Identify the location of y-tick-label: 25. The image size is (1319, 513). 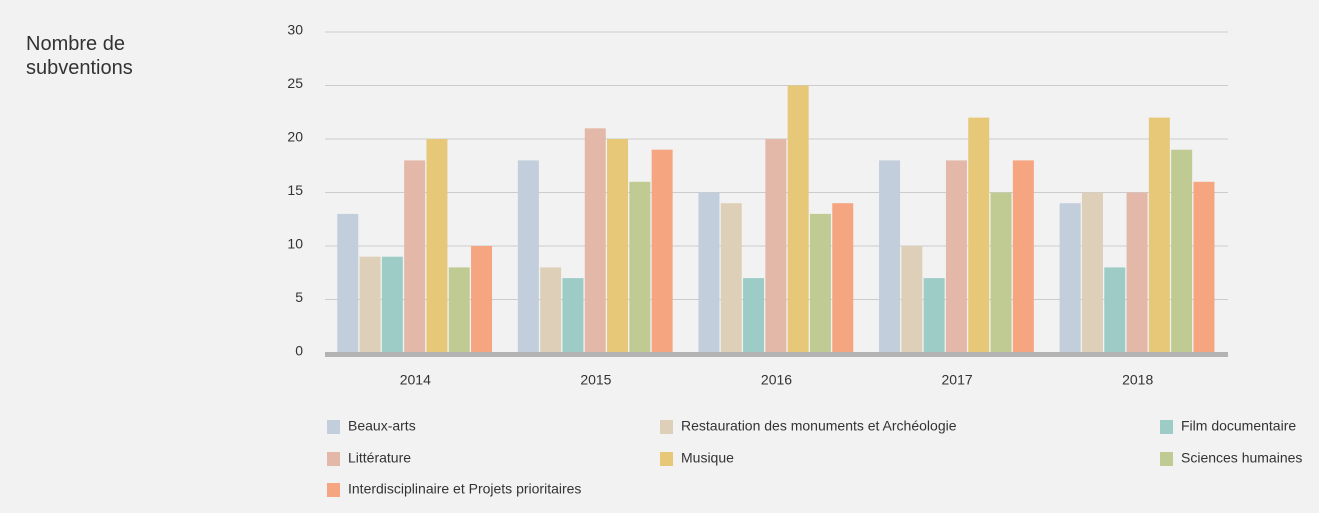
(295, 83).